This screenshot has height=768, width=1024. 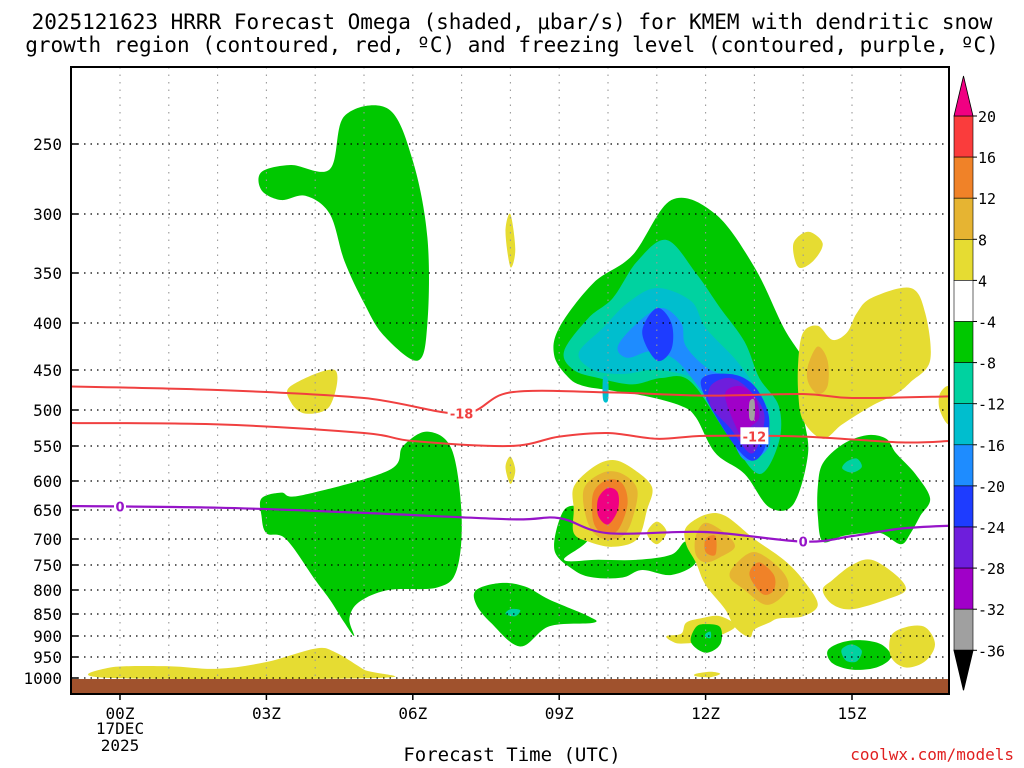 What do you see at coordinates (979, 383) in the screenshot?
I see `colorbar: 20 16 12 8 4 -4 -8 -12 -16 -20 -24 -28 -32 -36` at bounding box center [979, 383].